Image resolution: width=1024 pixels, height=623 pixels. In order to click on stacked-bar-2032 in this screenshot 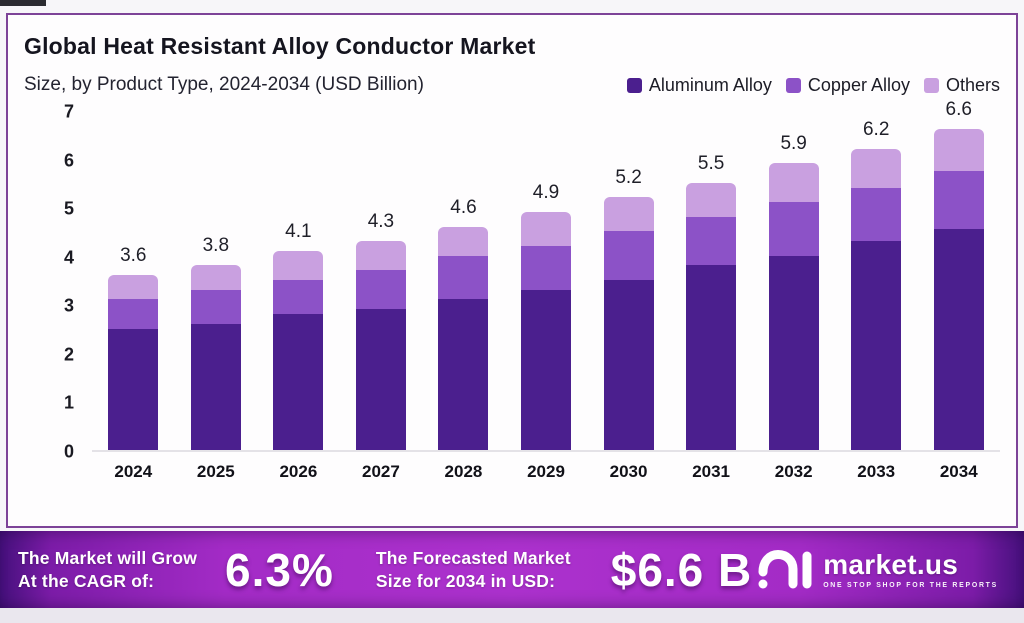, I will do `click(793, 306)`.